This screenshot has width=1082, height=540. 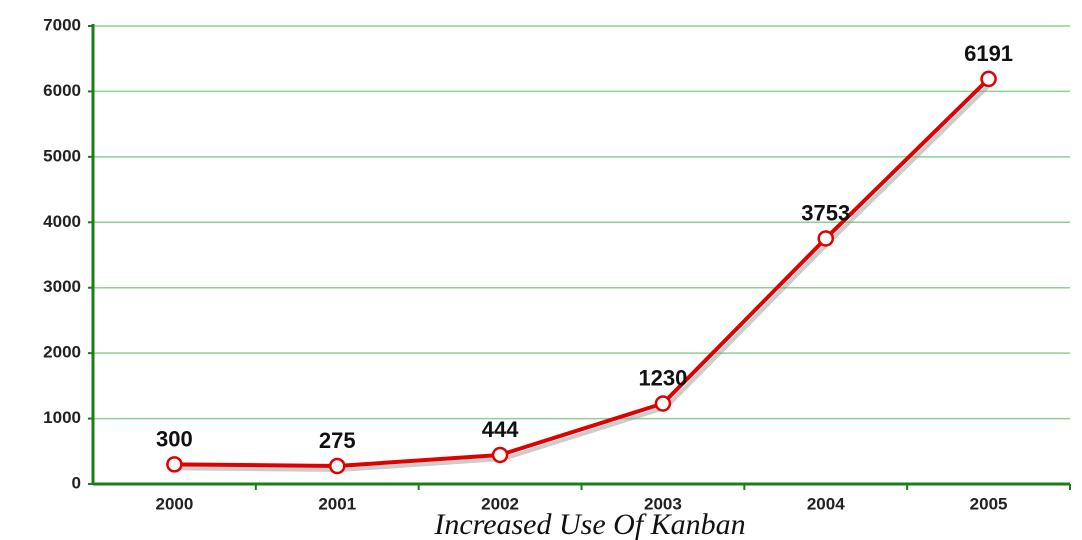 What do you see at coordinates (76, 482) in the screenshot?
I see `y-tick-label: 0` at bounding box center [76, 482].